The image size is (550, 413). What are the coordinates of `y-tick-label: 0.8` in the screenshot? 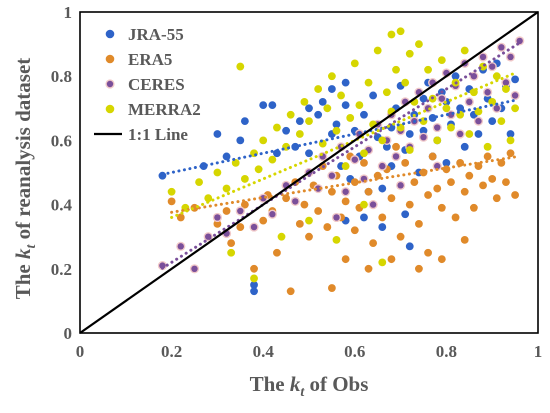 It's located at (61, 76).